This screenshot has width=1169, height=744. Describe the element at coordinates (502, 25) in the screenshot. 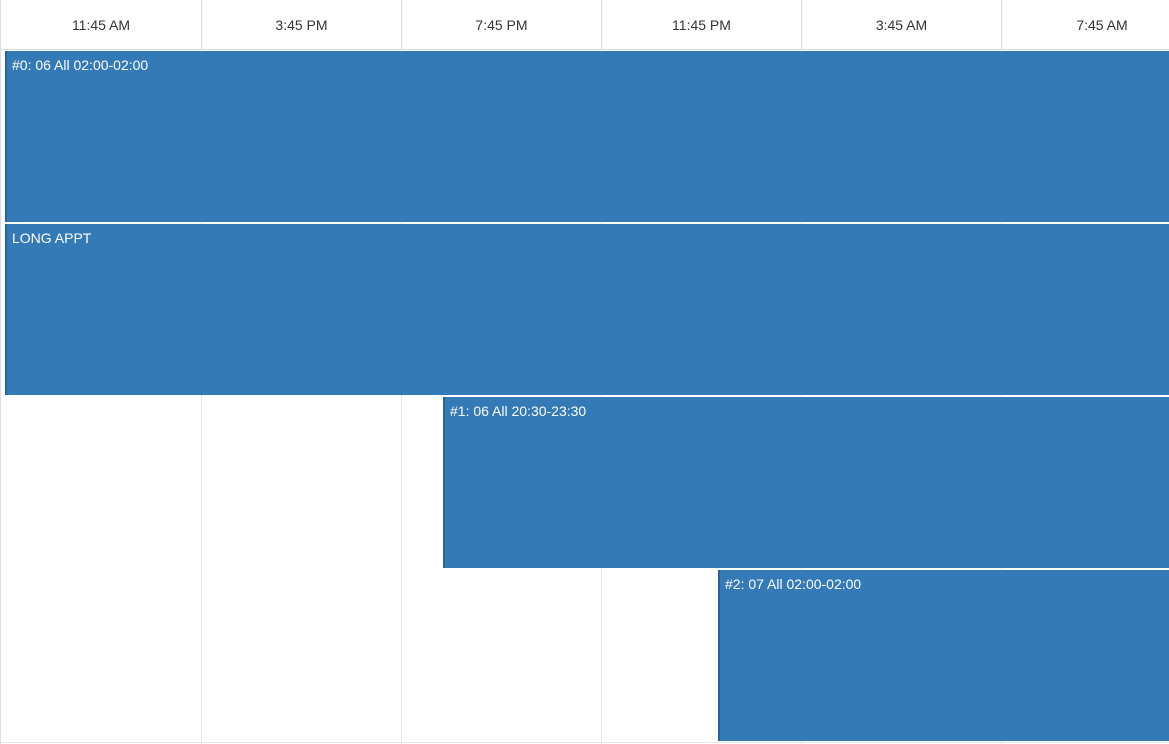

I see `time-slot-header: 7:45 PM` at that location.